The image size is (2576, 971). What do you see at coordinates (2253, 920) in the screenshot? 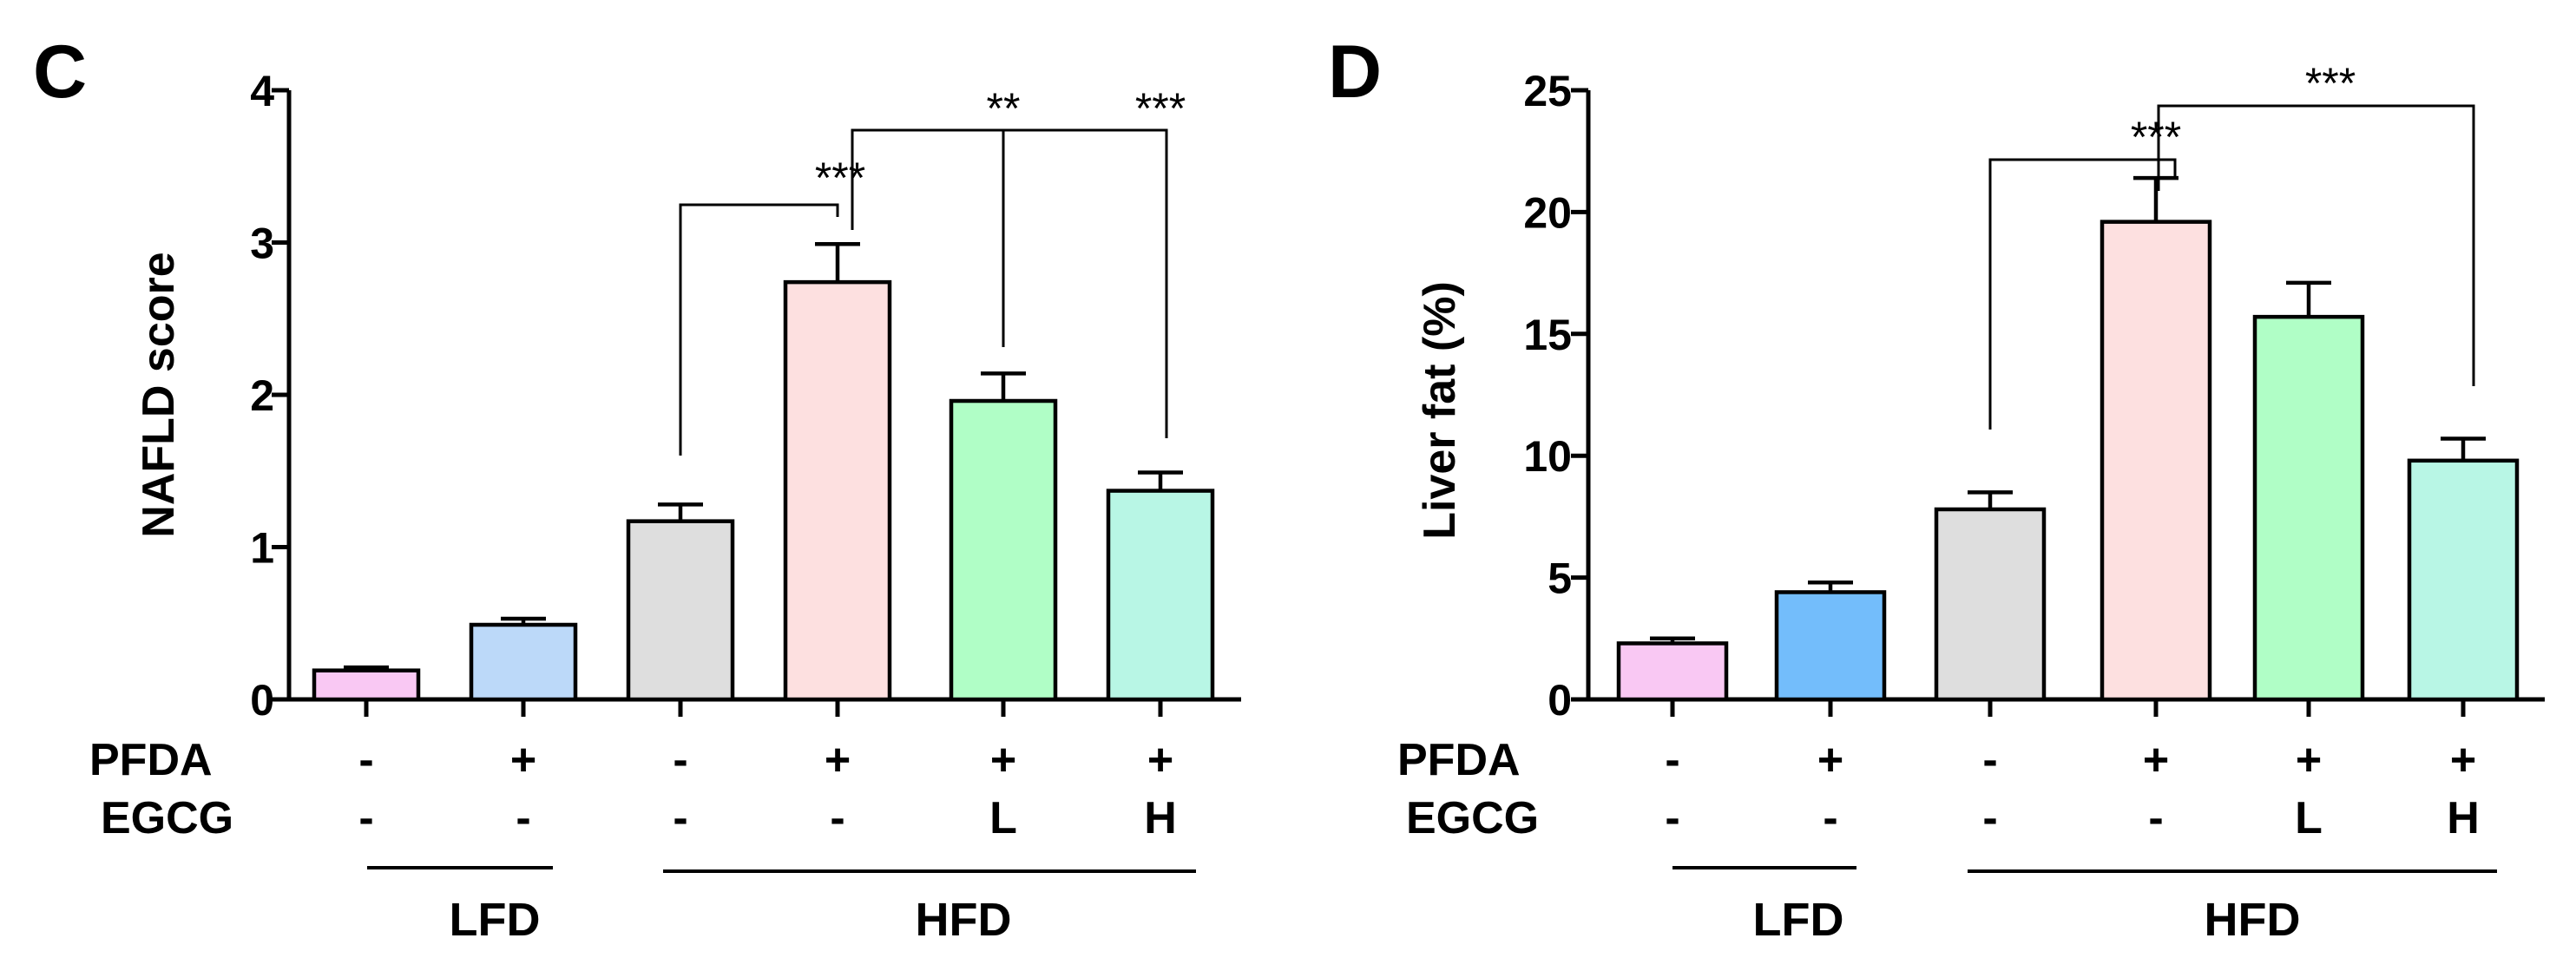
I see `panel-d-hfd-label: HFD` at bounding box center [2253, 920].